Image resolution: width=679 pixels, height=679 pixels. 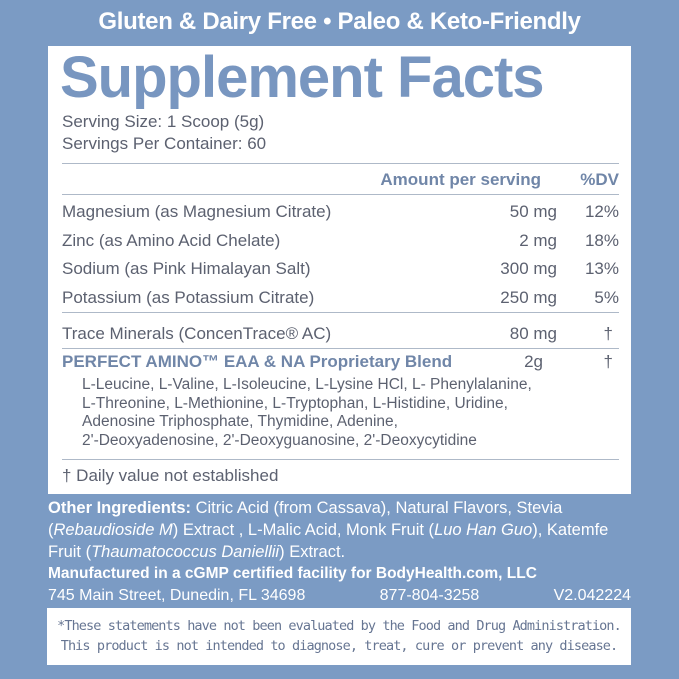 I want to click on amount: 2g, so click(x=533, y=361).